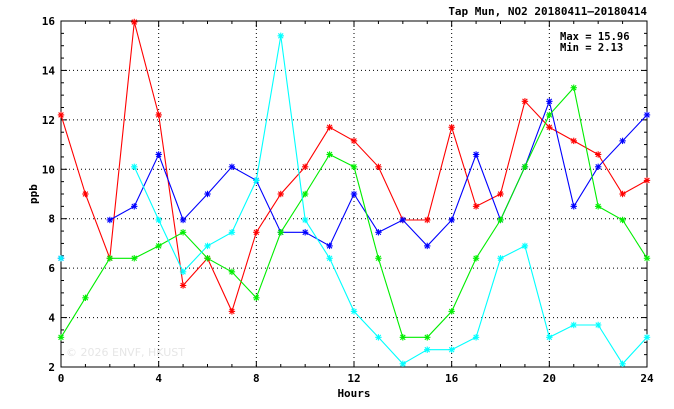 This screenshot has width=674, height=409. What do you see at coordinates (353, 393) in the screenshot?
I see `x-axis-label: Hours` at bounding box center [353, 393].